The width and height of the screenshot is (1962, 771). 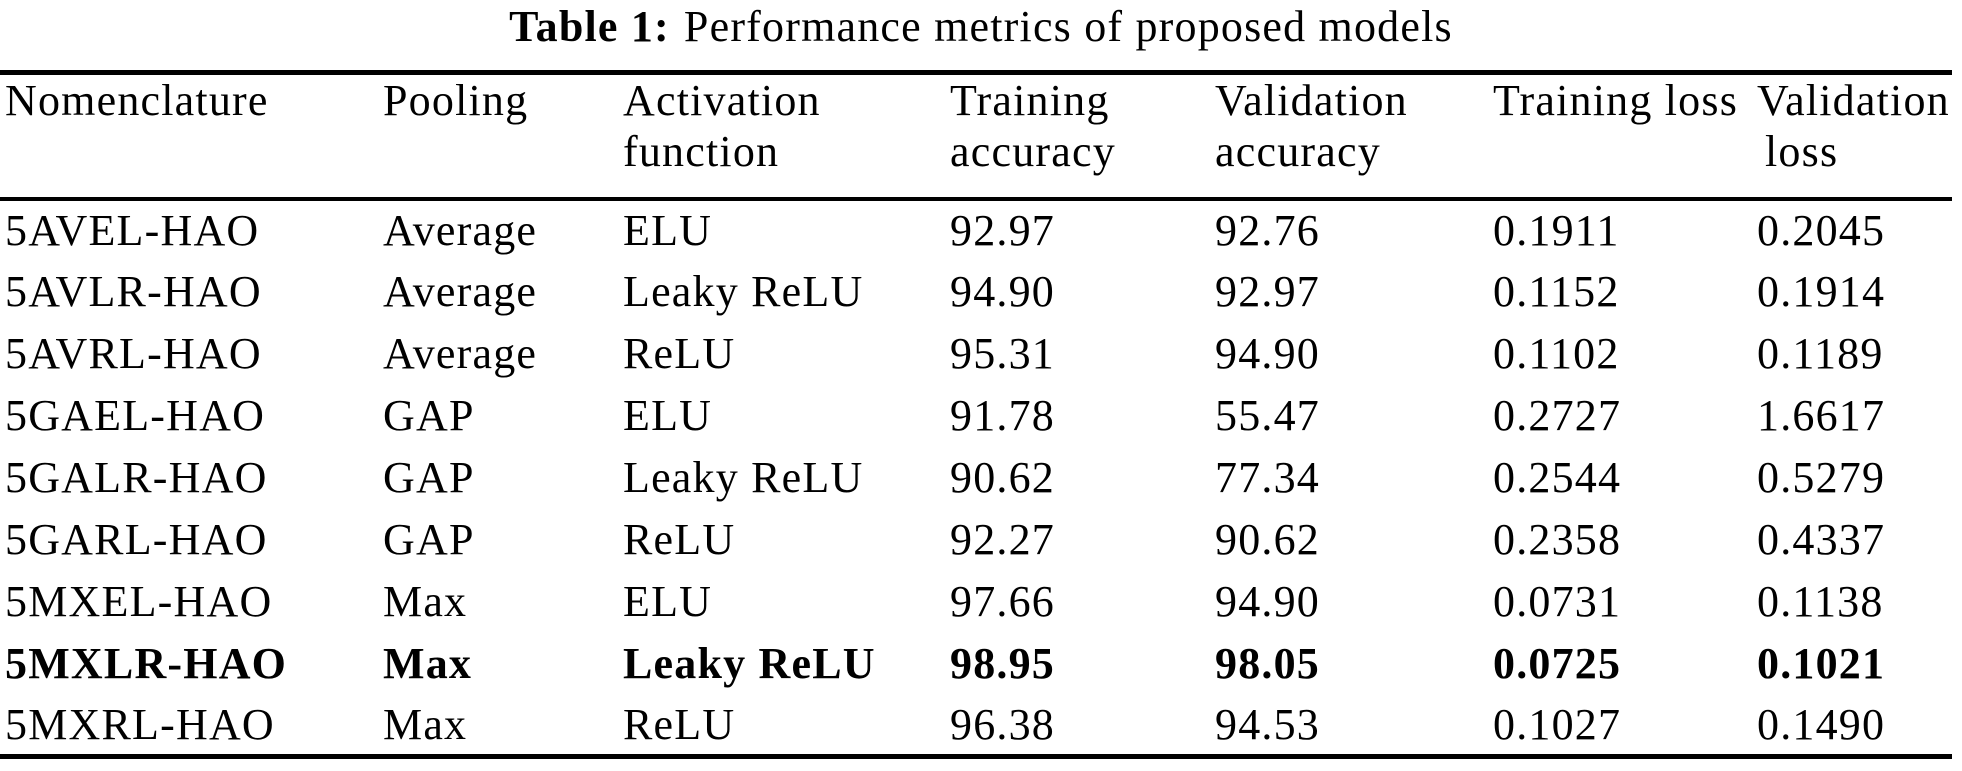 I want to click on table-cell: 0.1027, so click(x=1557, y=724).